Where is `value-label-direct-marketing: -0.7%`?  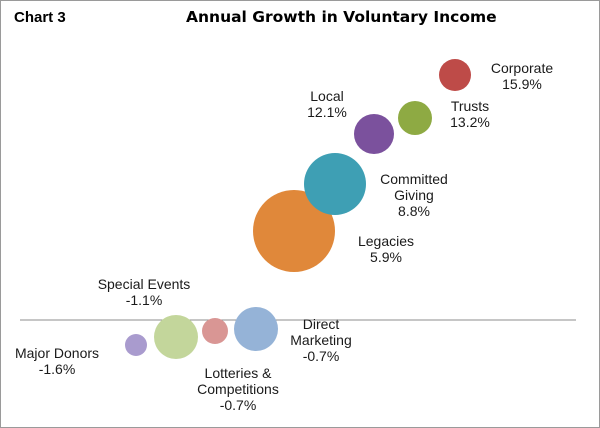 value-label-direct-marketing: -0.7% is located at coordinates (321, 356).